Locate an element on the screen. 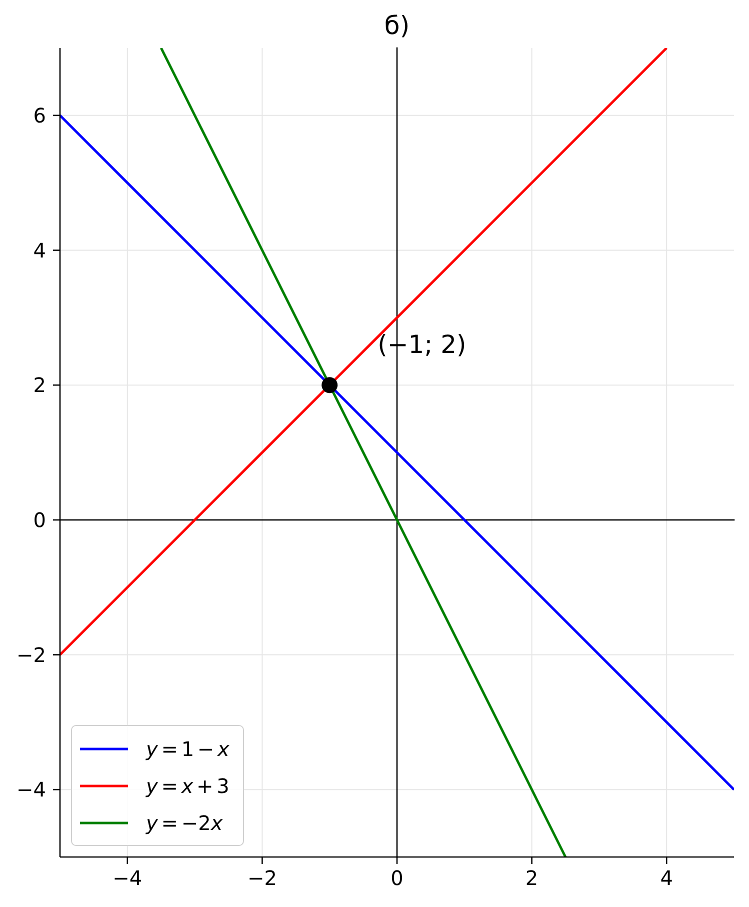  x-tick-label: 2 is located at coordinates (531, 878).